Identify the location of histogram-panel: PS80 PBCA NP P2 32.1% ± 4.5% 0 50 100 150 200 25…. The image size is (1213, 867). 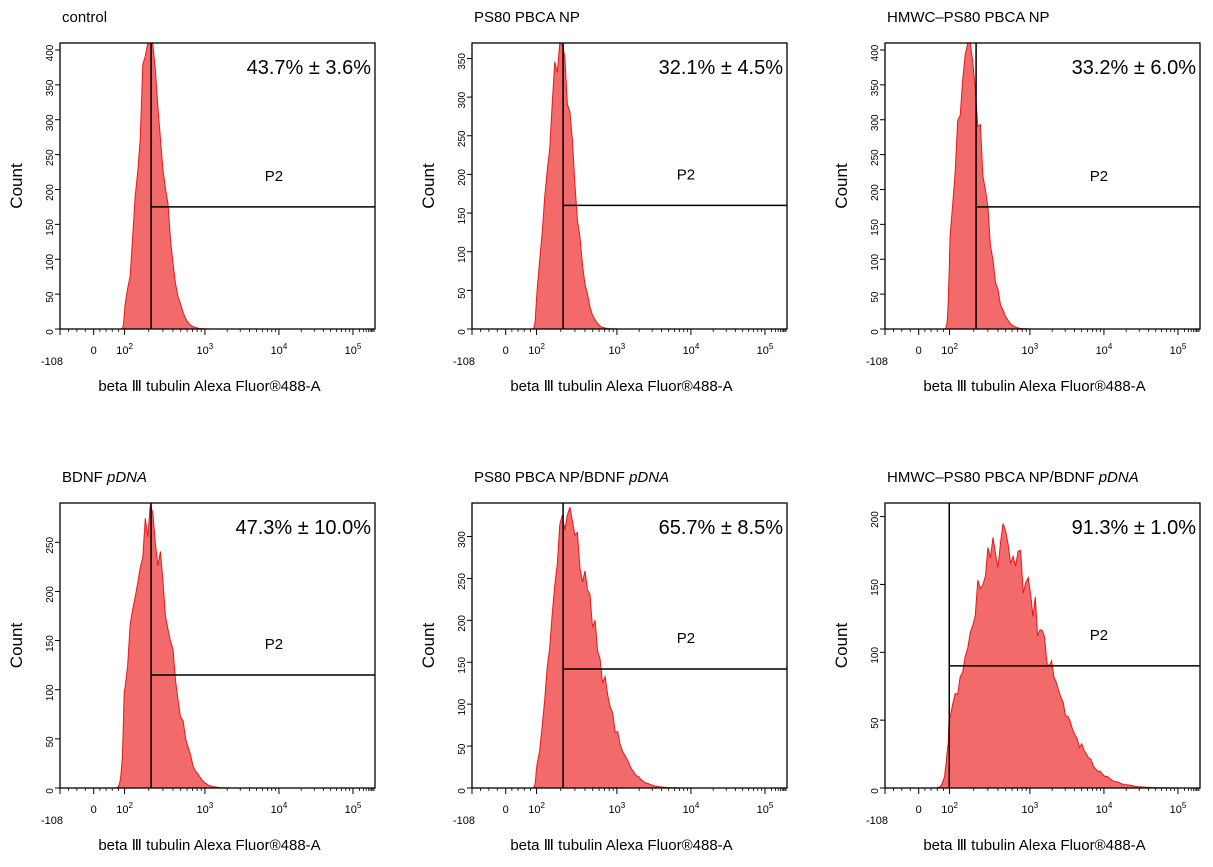
(603, 202).